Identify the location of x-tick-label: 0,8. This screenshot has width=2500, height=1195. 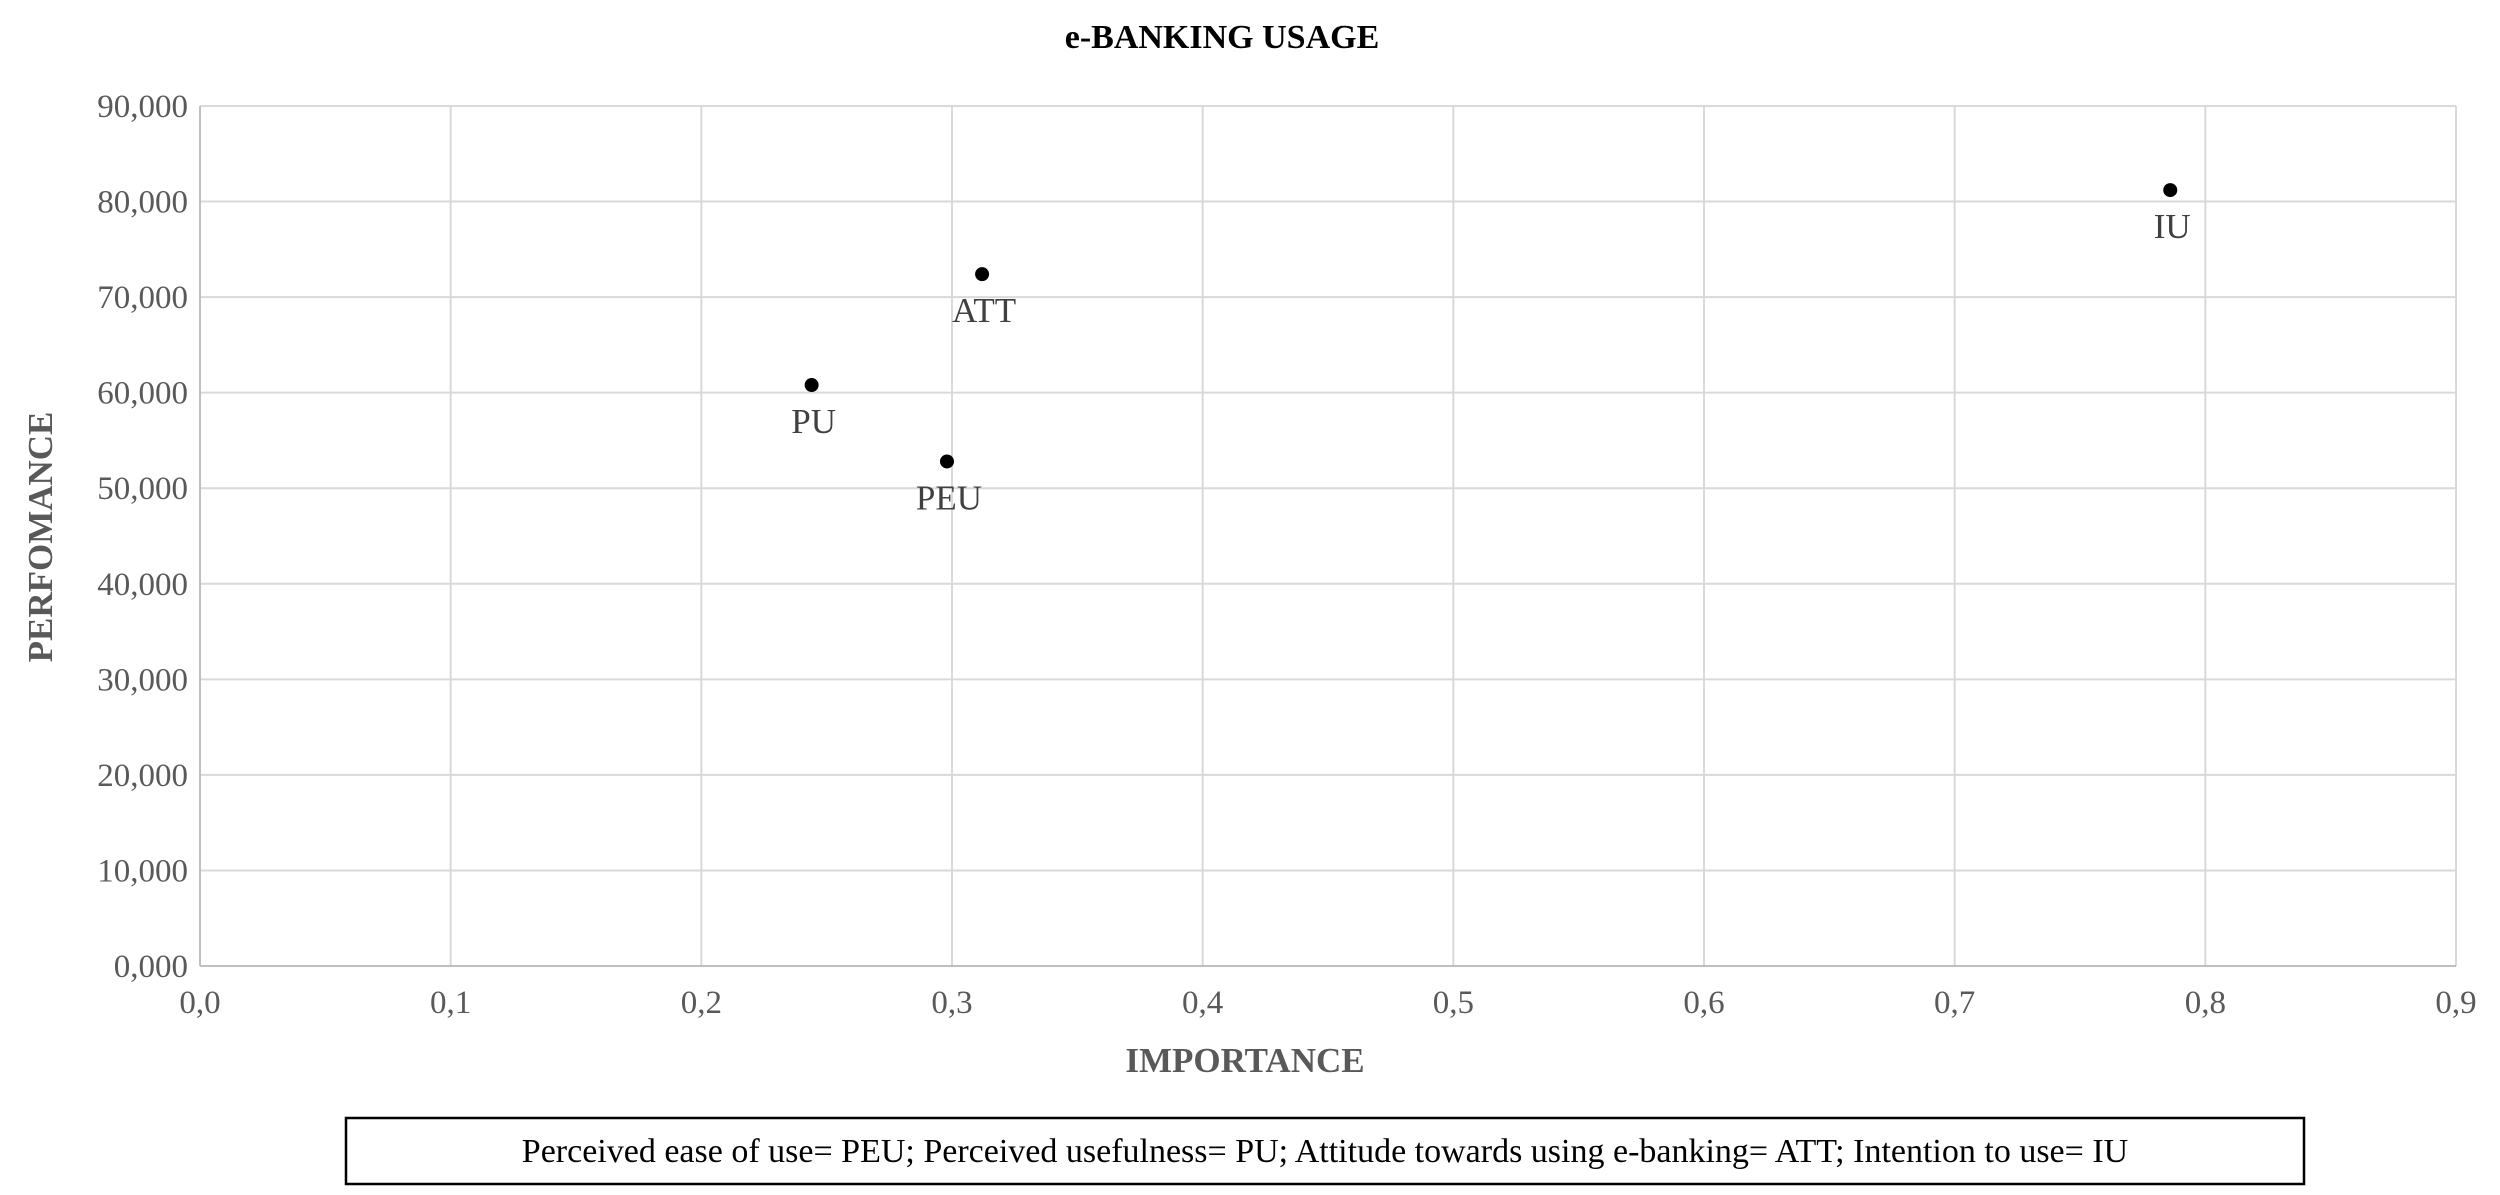
(2205, 1003).